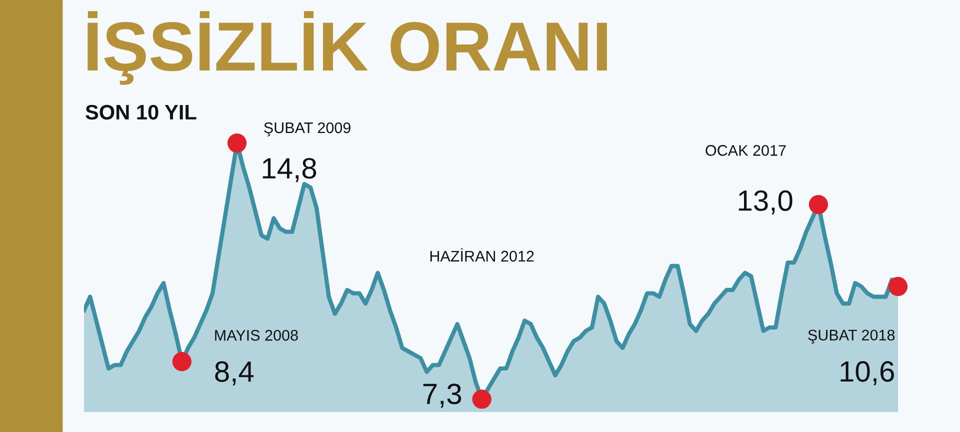 This screenshot has height=432, width=960. Describe the element at coordinates (234, 373) in the screenshot. I see `data-label: 8,4` at that location.